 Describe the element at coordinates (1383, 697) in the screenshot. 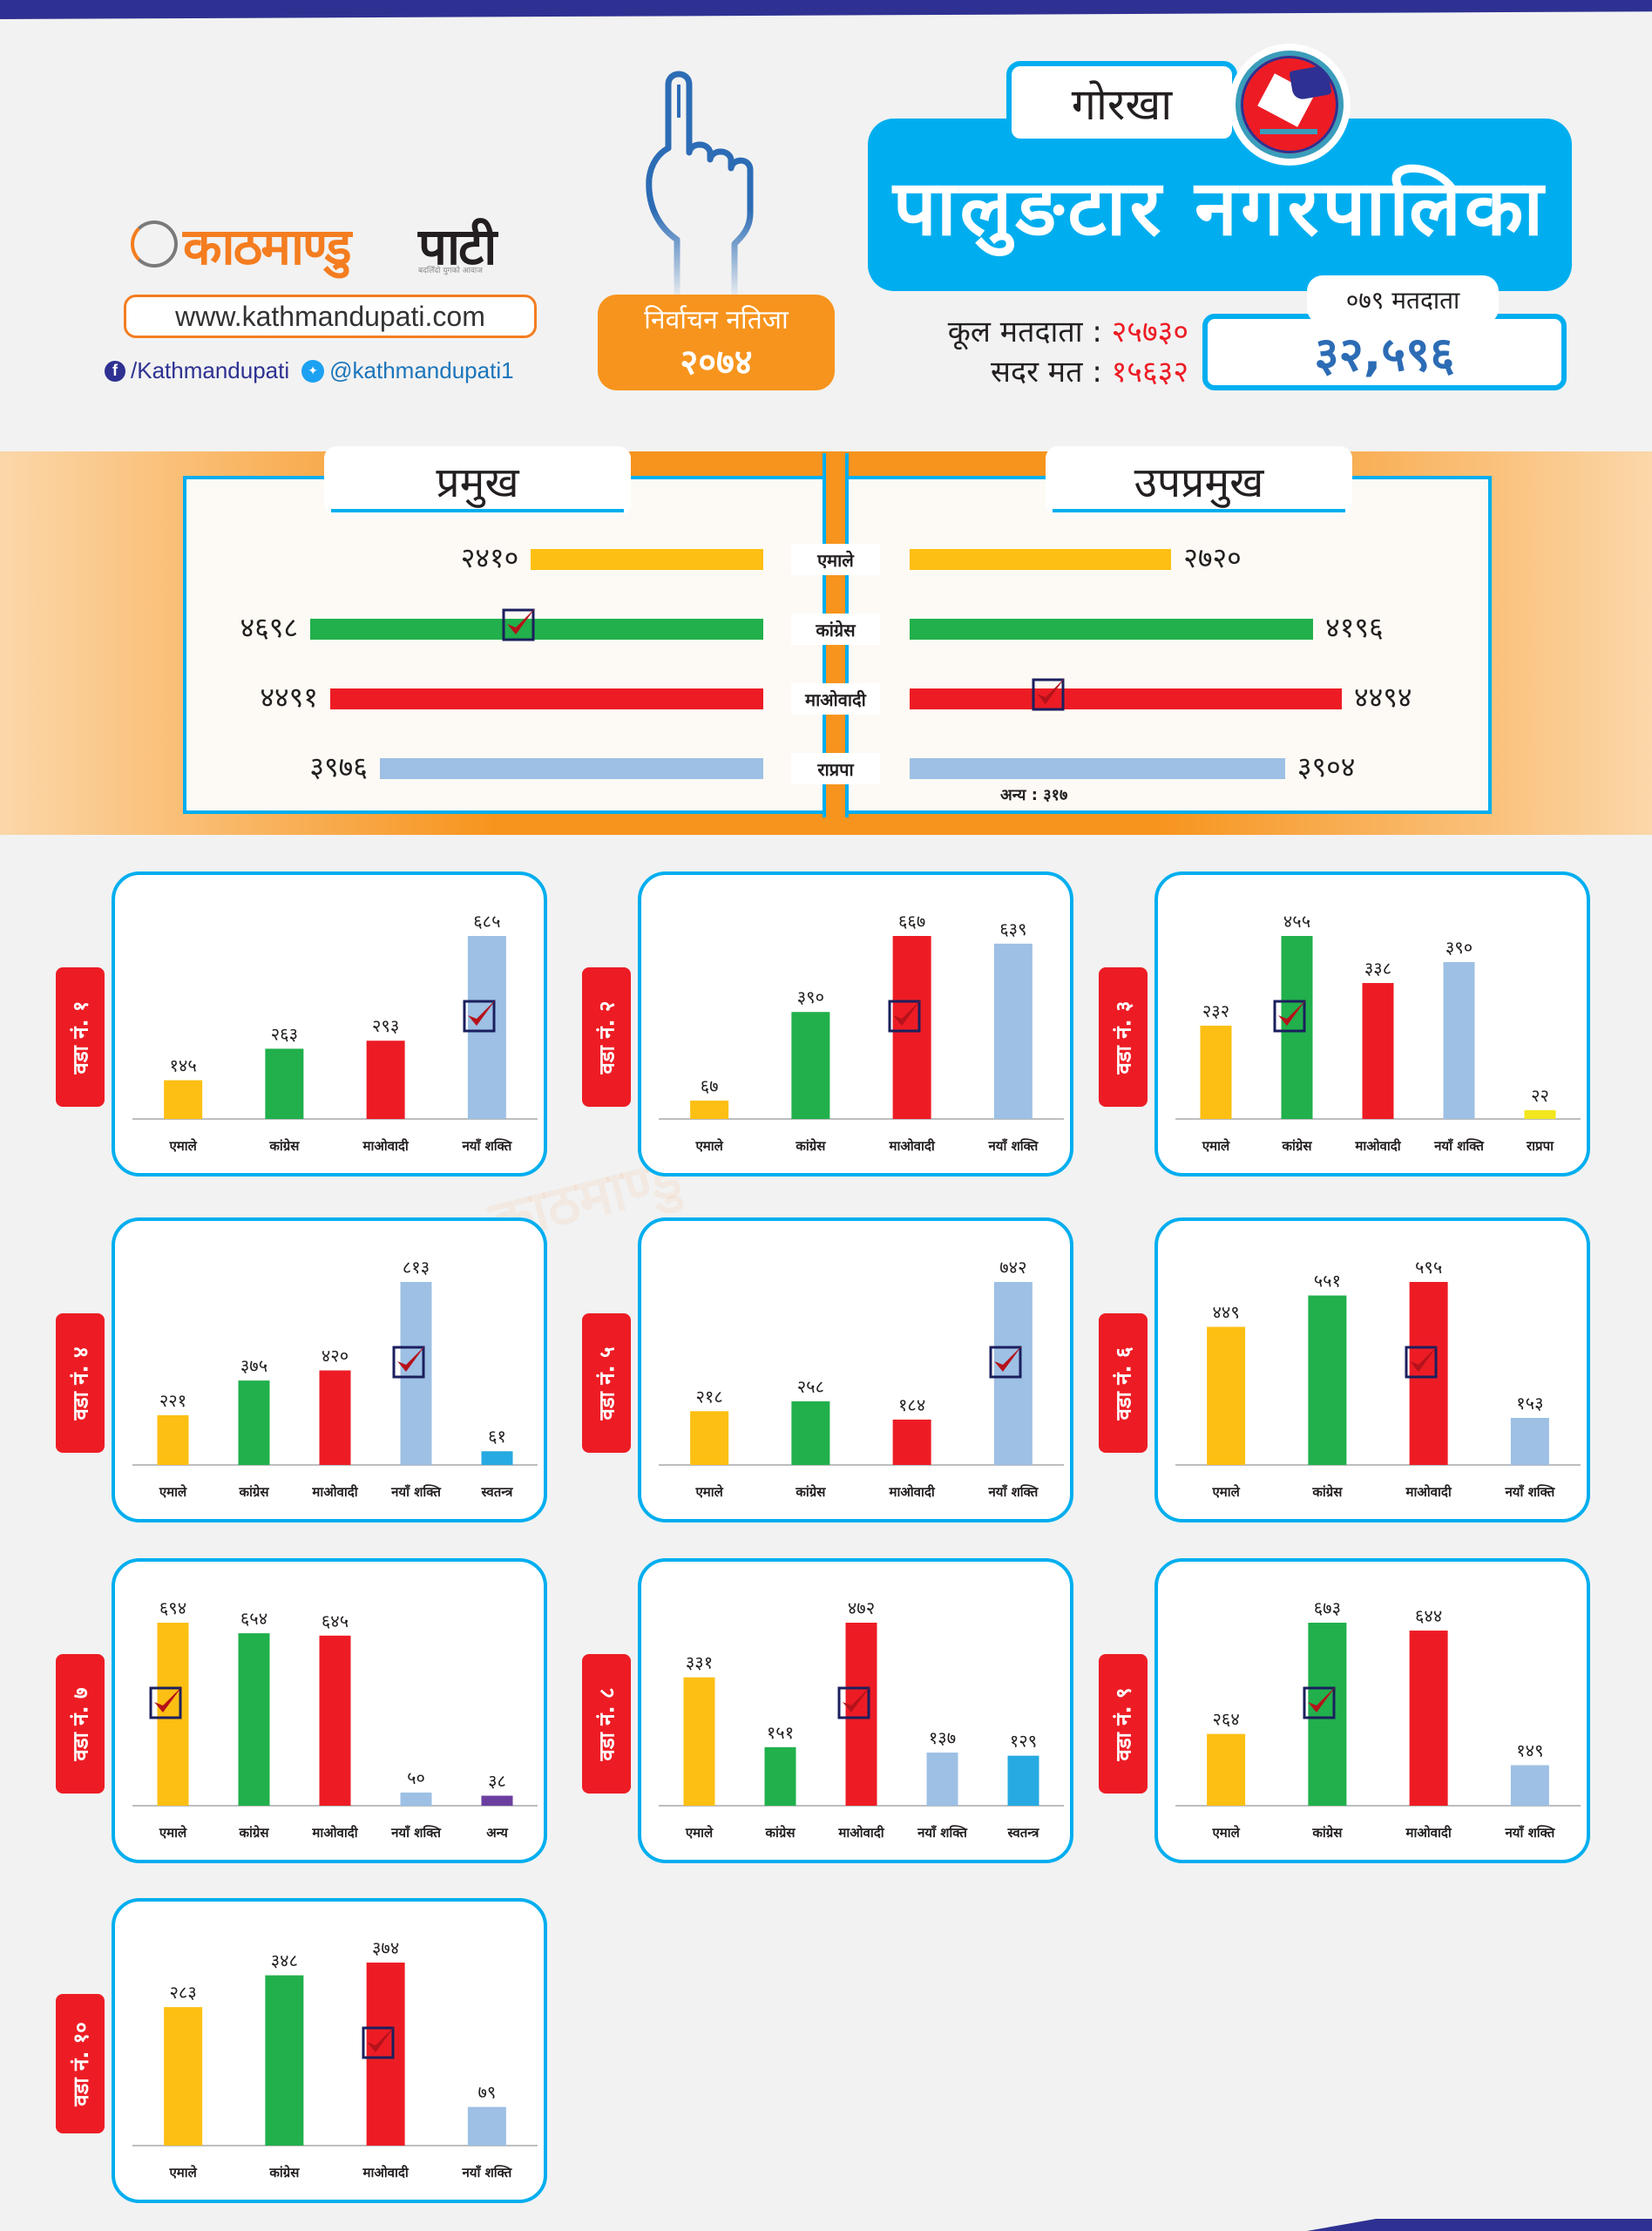

I see `deputy-mayor-bar-value: ४४९४` at that location.